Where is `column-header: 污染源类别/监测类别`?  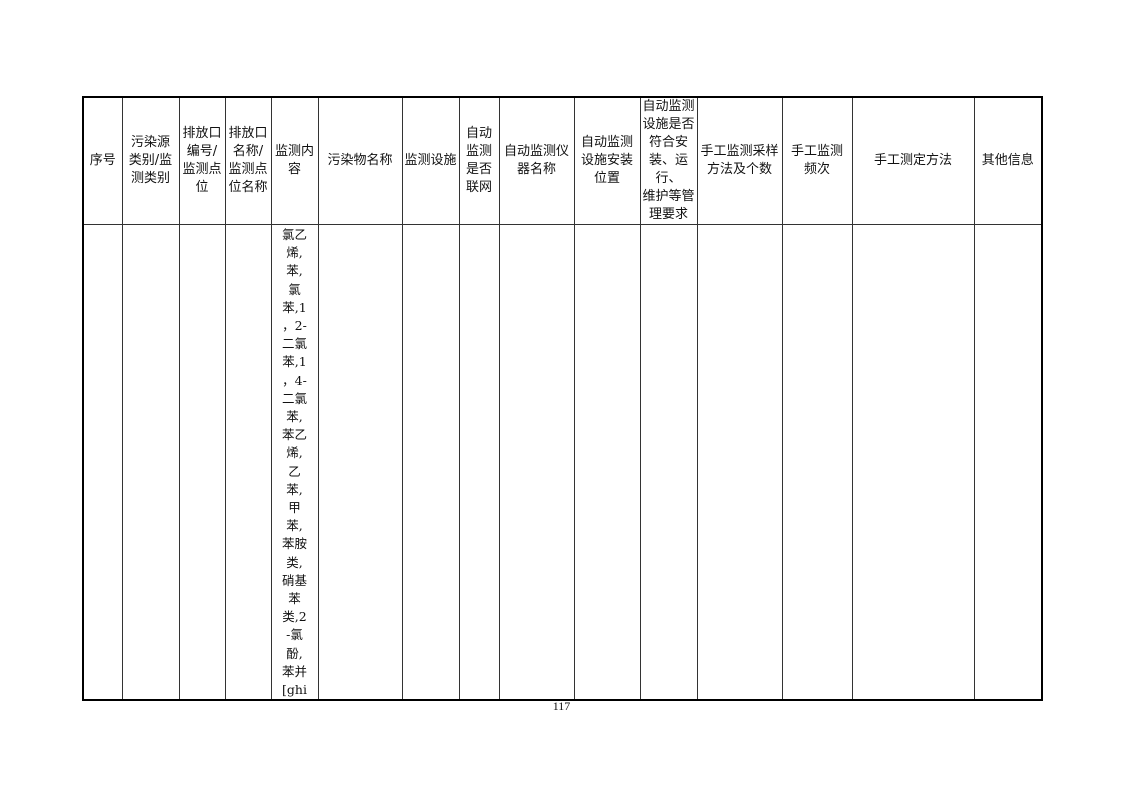 column-header: 污染源类别/监测类别 is located at coordinates (150, 160).